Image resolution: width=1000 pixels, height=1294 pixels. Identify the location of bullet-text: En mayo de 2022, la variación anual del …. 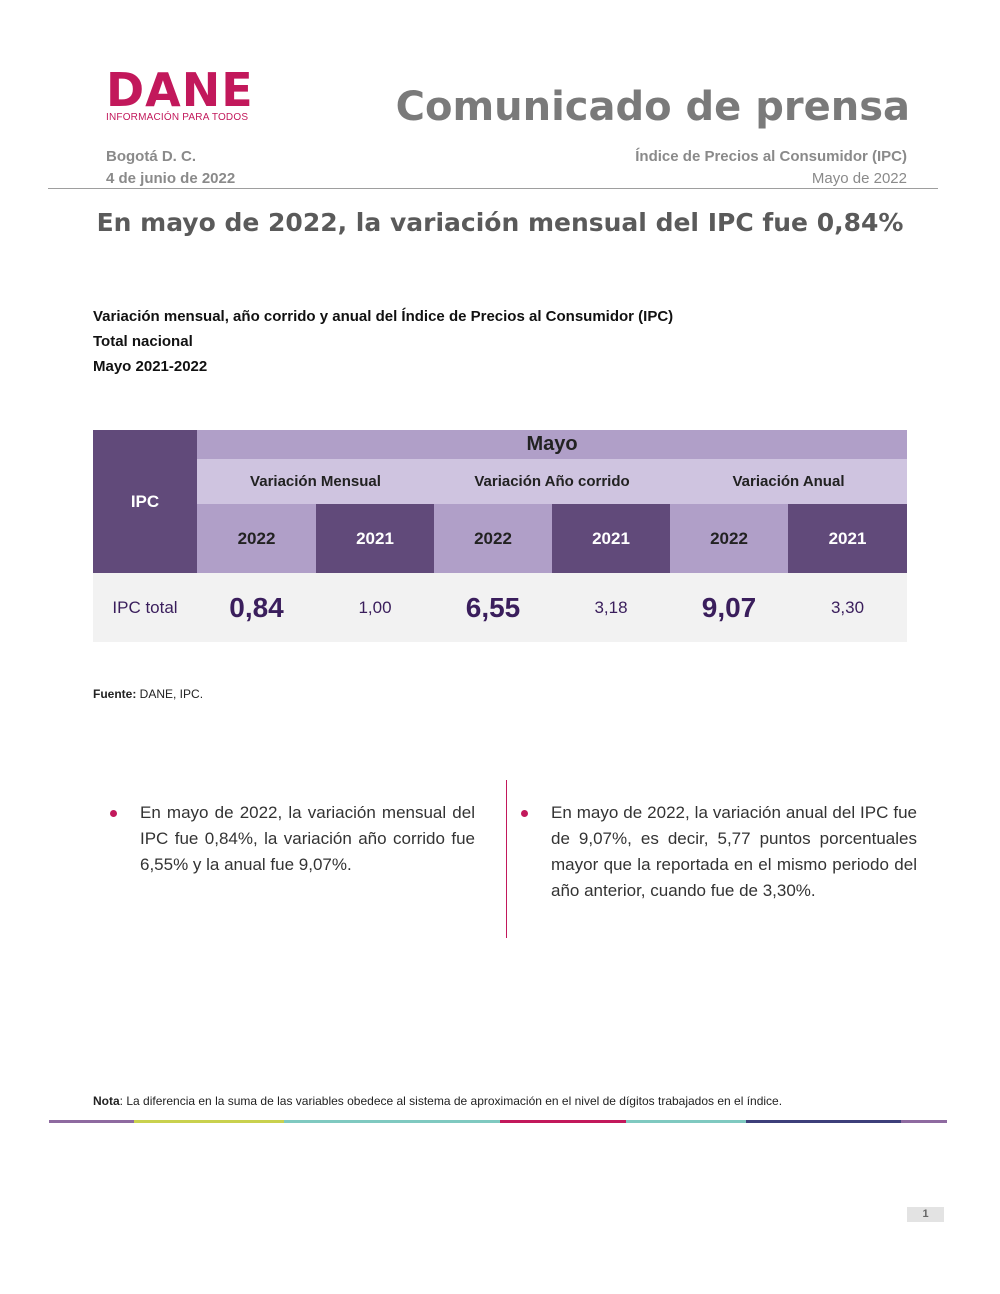
(734, 851).